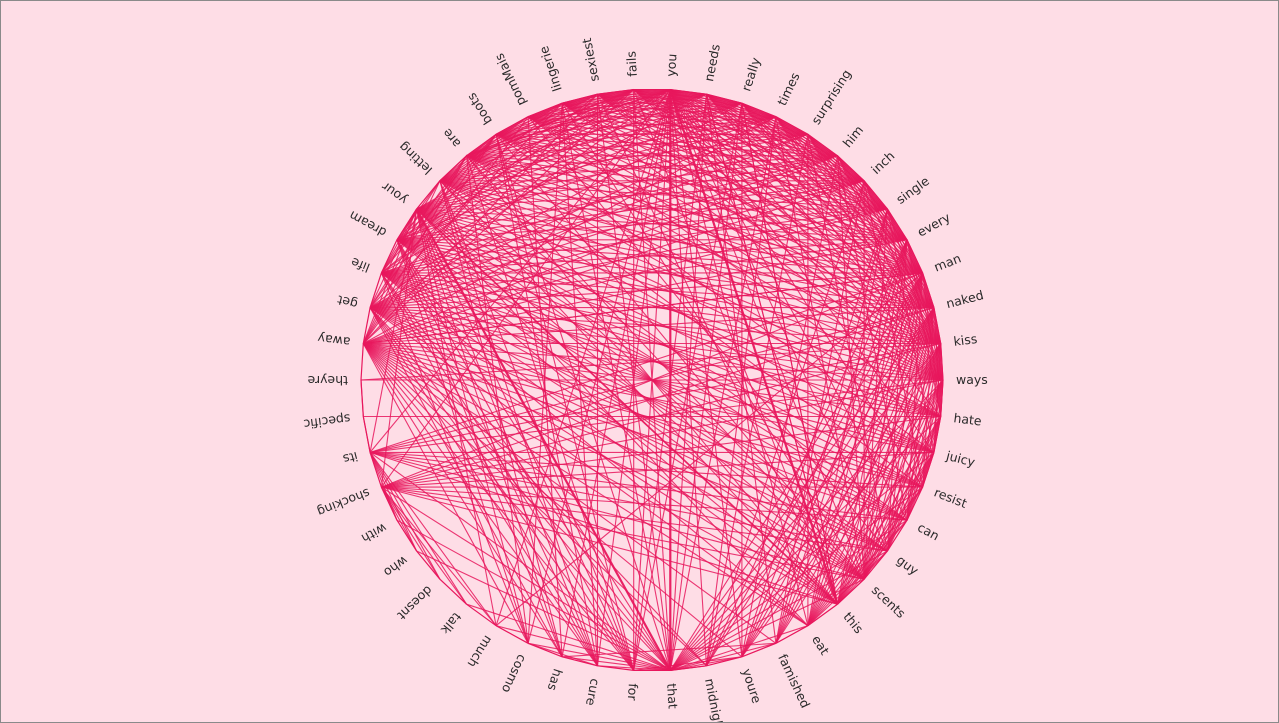 This screenshot has height=723, width=1279. Describe the element at coordinates (633, 692) in the screenshot. I see `word-label-for: for` at that location.